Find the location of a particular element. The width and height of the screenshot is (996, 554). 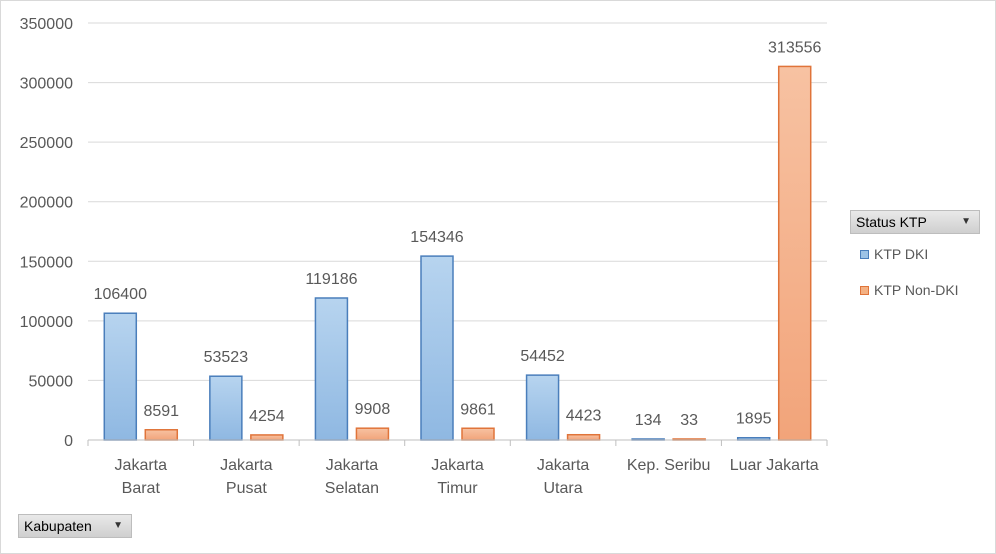

x-tick-label-jakarta-barat: Jakarta Barat is located at coordinates (141, 477).